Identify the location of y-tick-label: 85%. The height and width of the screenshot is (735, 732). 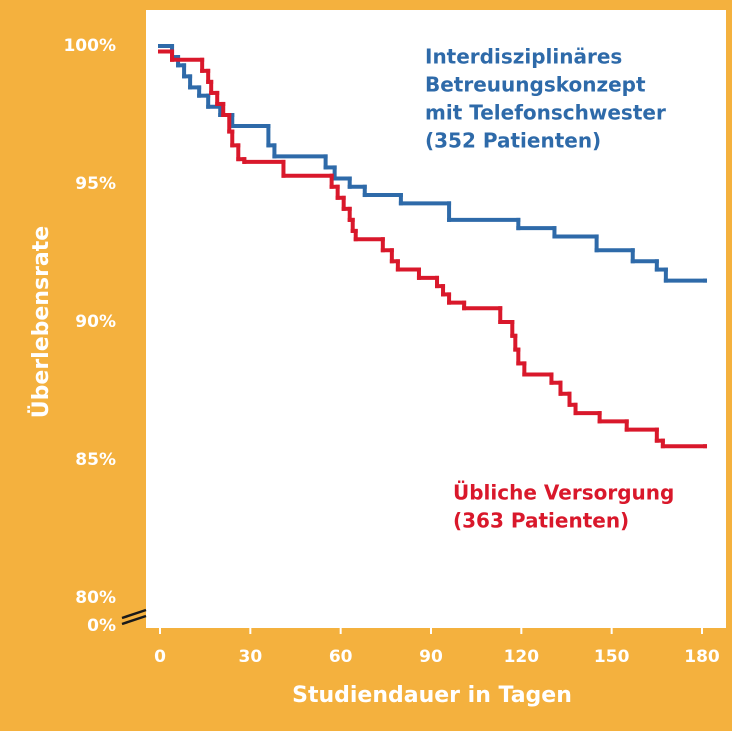
(95, 460).